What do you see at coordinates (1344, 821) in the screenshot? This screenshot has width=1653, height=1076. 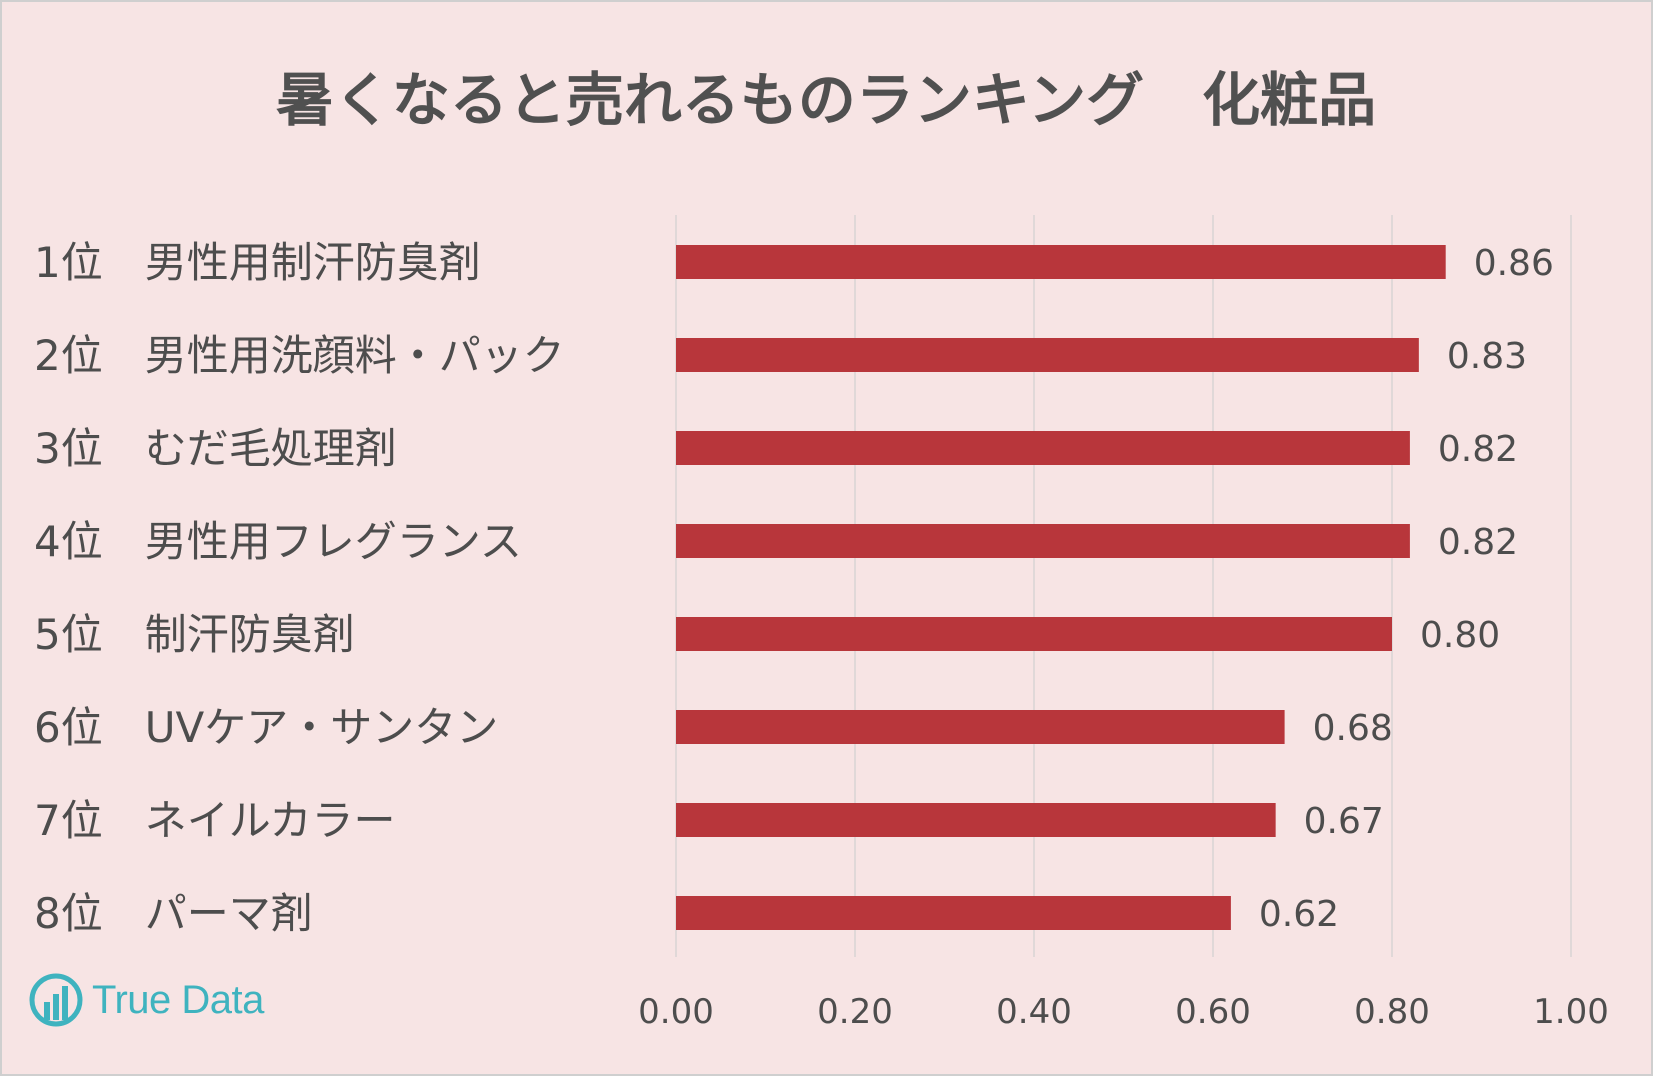 I see `data-label: 0.67` at bounding box center [1344, 821].